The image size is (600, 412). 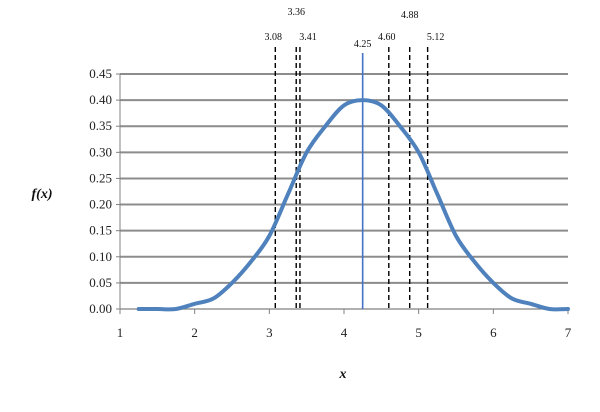 I want to click on reference-label-3.36: 3.36, so click(x=296, y=12).